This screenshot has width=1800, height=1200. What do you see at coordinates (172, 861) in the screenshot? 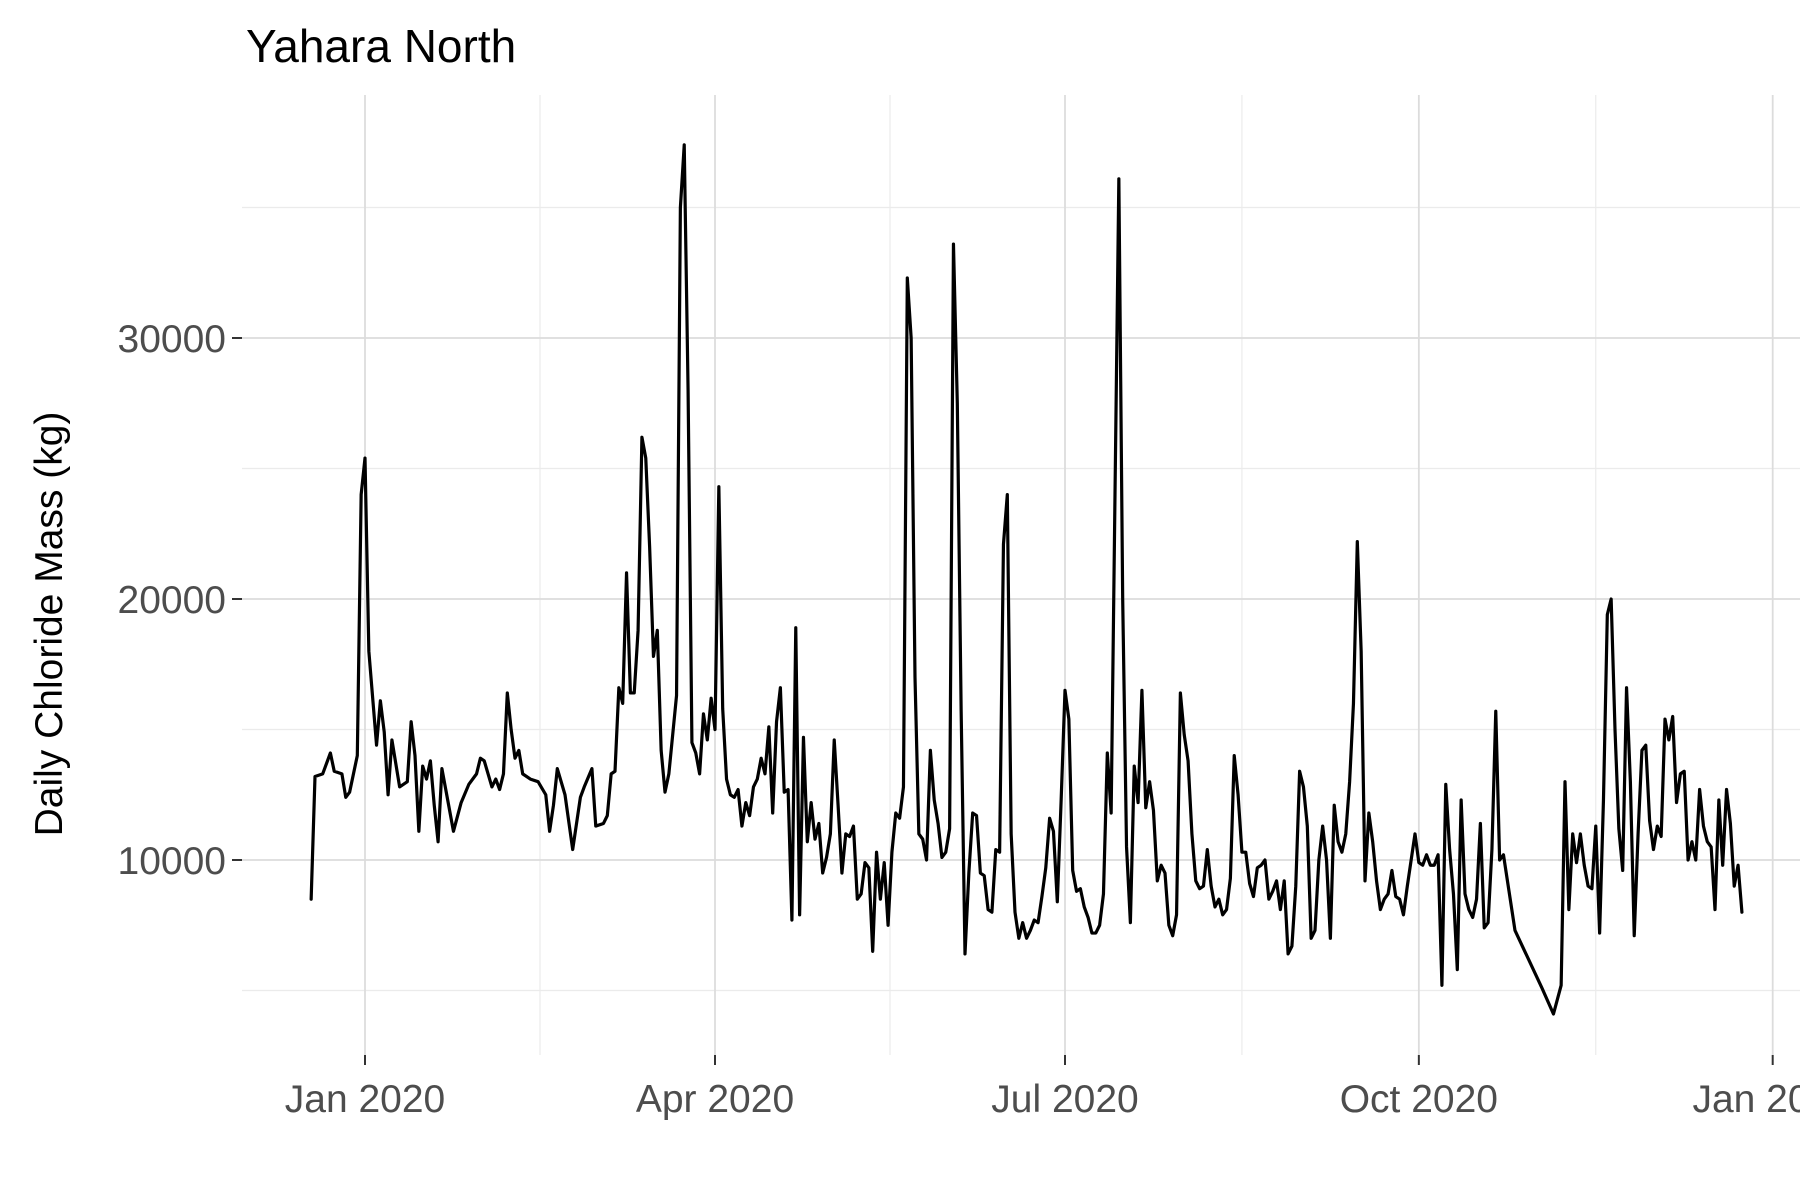
I see `y-tick-label: 10000` at bounding box center [172, 861].